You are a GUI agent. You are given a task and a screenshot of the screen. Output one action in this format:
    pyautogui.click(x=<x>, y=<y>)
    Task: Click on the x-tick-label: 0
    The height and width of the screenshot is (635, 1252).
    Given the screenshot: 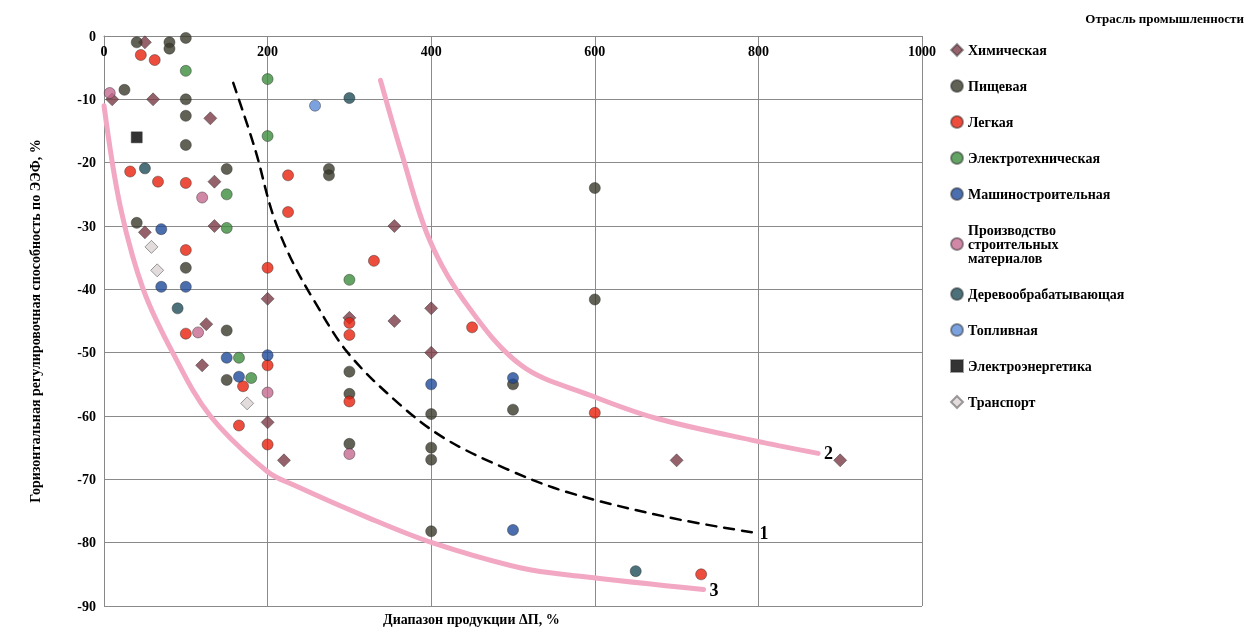 What is the action you would take?
    pyautogui.click(x=104, y=51)
    